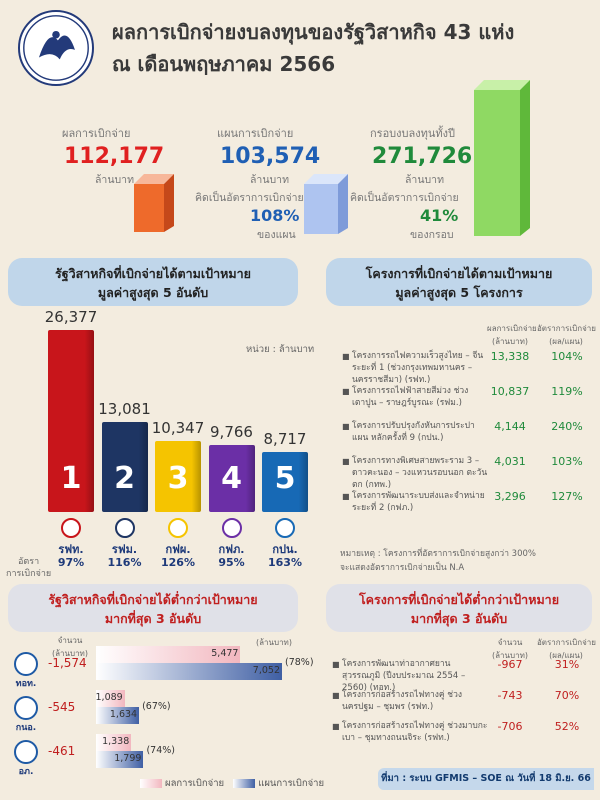 Image resolution: width=600 pixels, height=800 pixels. I want to click on rank-number: 3, so click(178, 478).